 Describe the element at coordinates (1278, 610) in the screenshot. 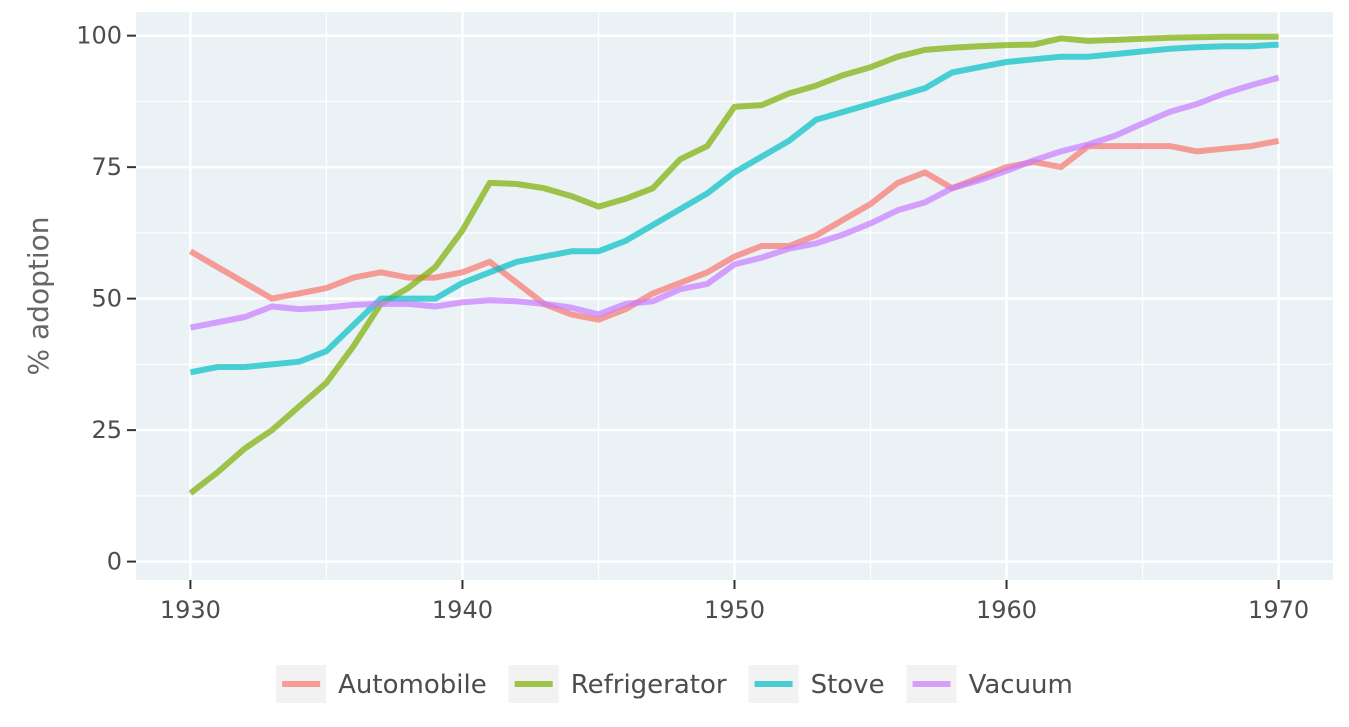

I see `x-tick-label: 1970` at that location.